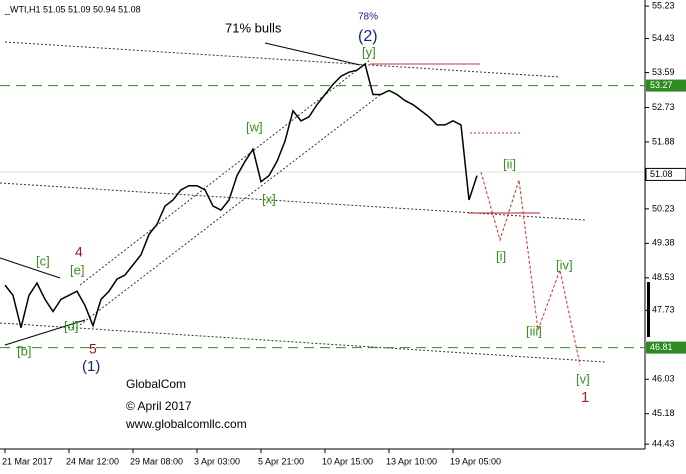 This screenshot has height=474, width=686. What do you see at coordinates (663, 72) in the screenshot?
I see `y-tick-label: 53.59` at bounding box center [663, 72].